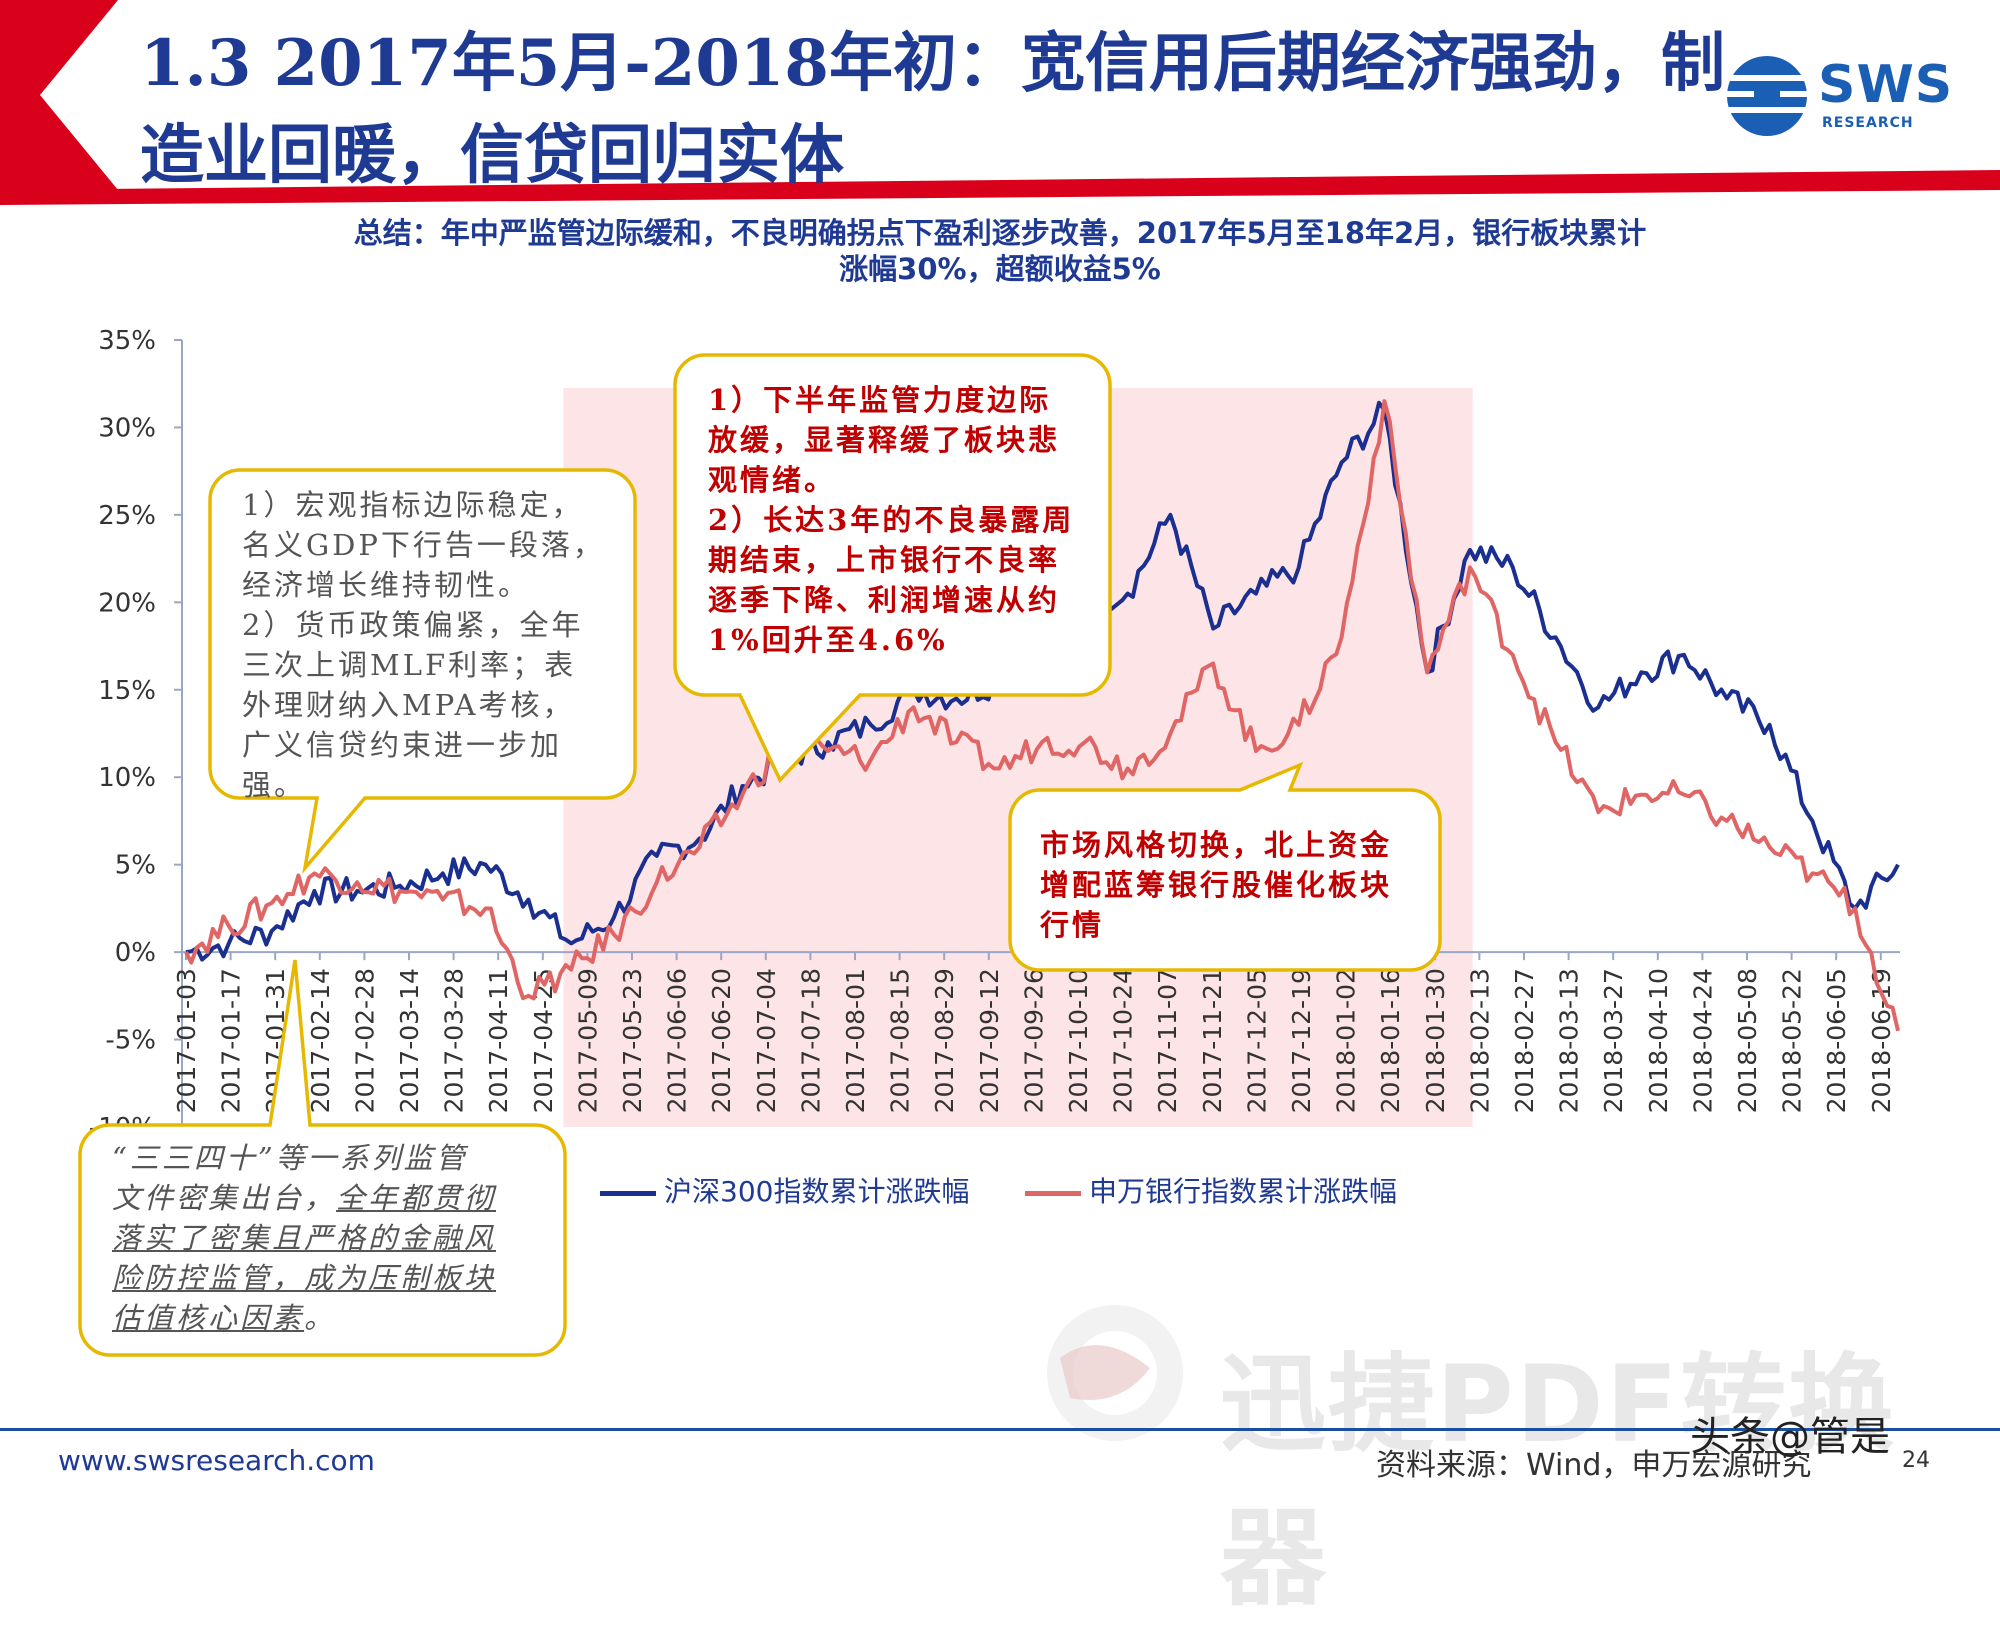 The image size is (2000, 1626). What do you see at coordinates (208, 1318) in the screenshot?
I see `callout-underlined-text: 估值核心因素` at bounding box center [208, 1318].